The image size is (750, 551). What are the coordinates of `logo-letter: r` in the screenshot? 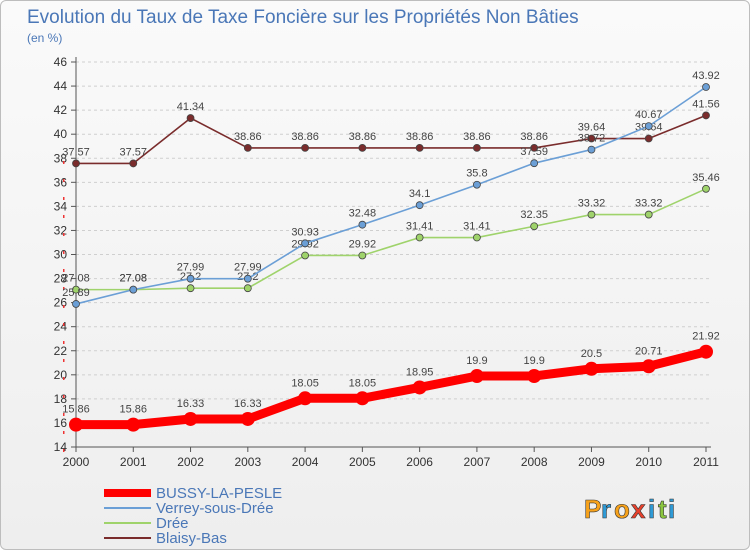 It's located at (606, 509).